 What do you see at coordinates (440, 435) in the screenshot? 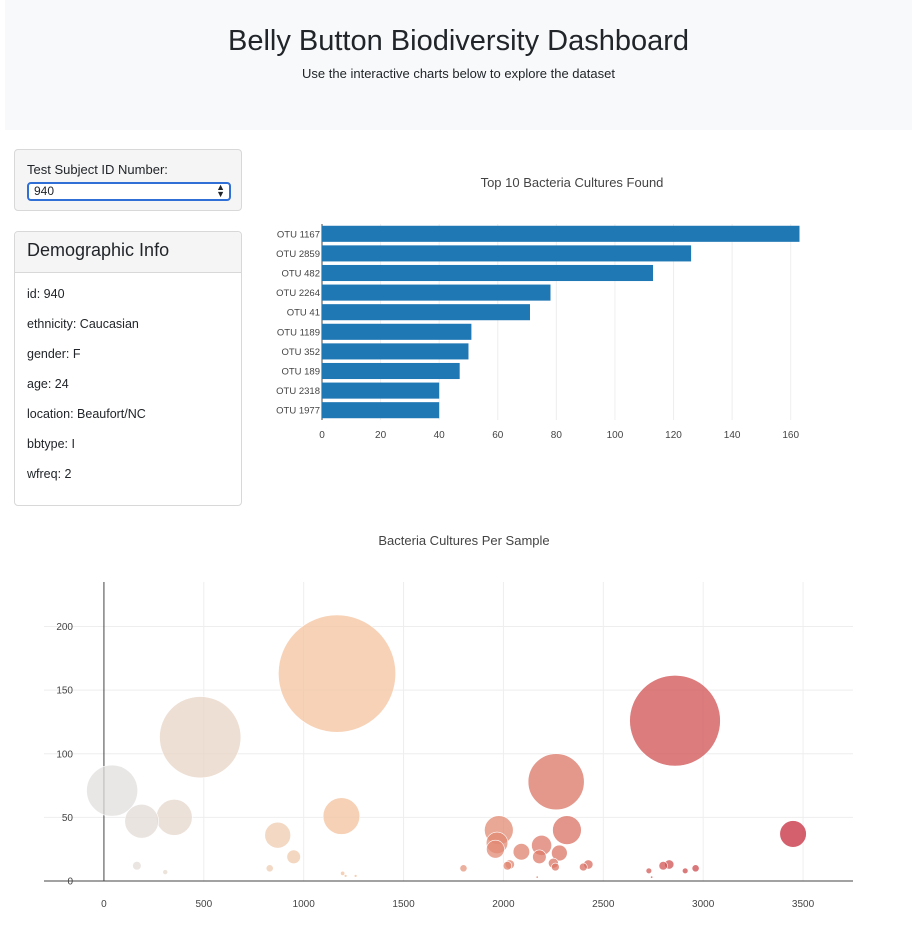
I see `bar-x-tick-label: 40` at bounding box center [440, 435].